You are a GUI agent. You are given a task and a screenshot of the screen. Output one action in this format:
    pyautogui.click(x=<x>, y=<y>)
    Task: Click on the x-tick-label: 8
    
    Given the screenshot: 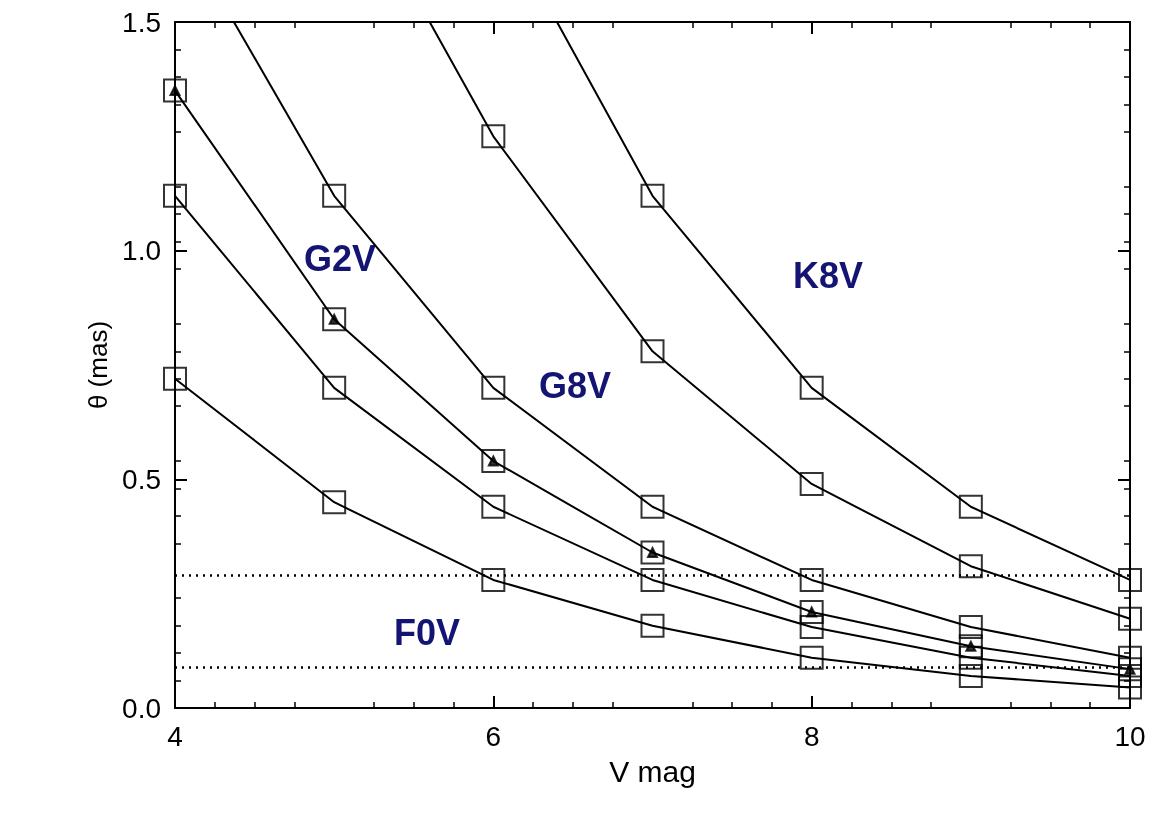 What is the action you would take?
    pyautogui.click(x=811, y=736)
    